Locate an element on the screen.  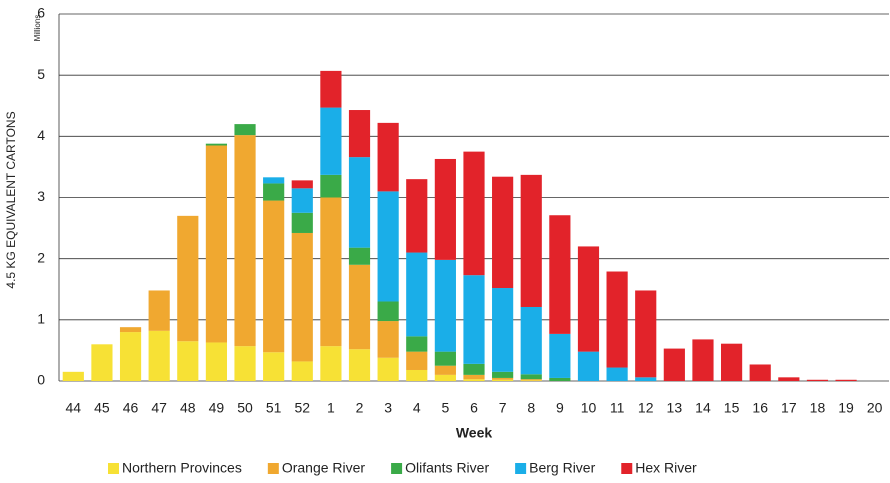
x-tick-label: 16 is located at coordinates (760, 408).